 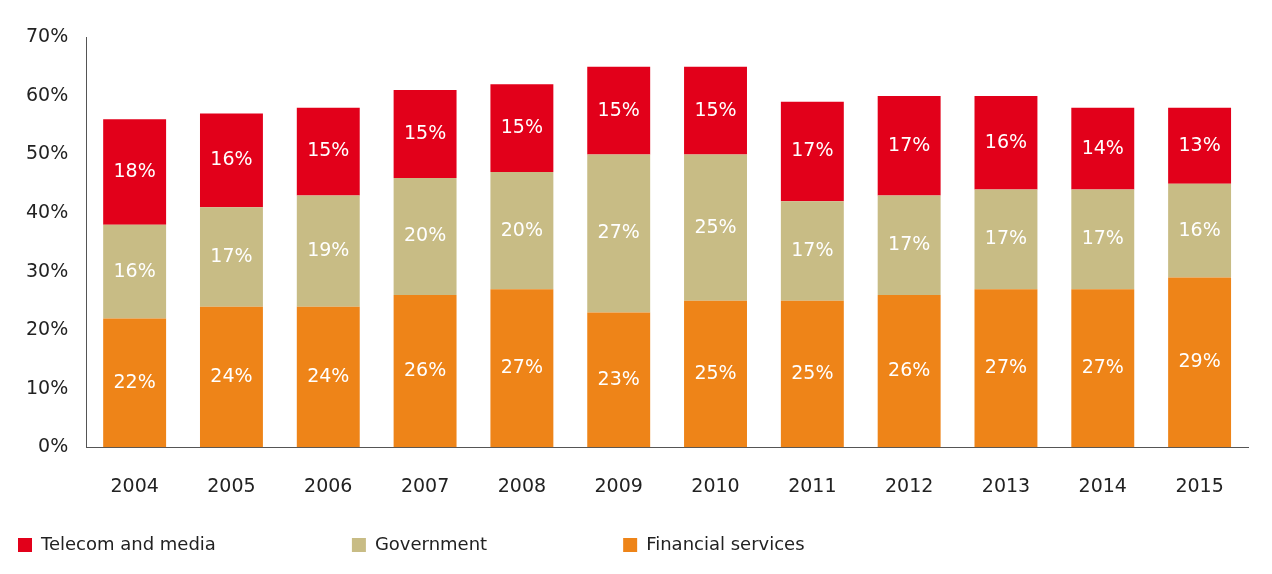 I want to click on y-tick-label: 50%, so click(x=47, y=152).